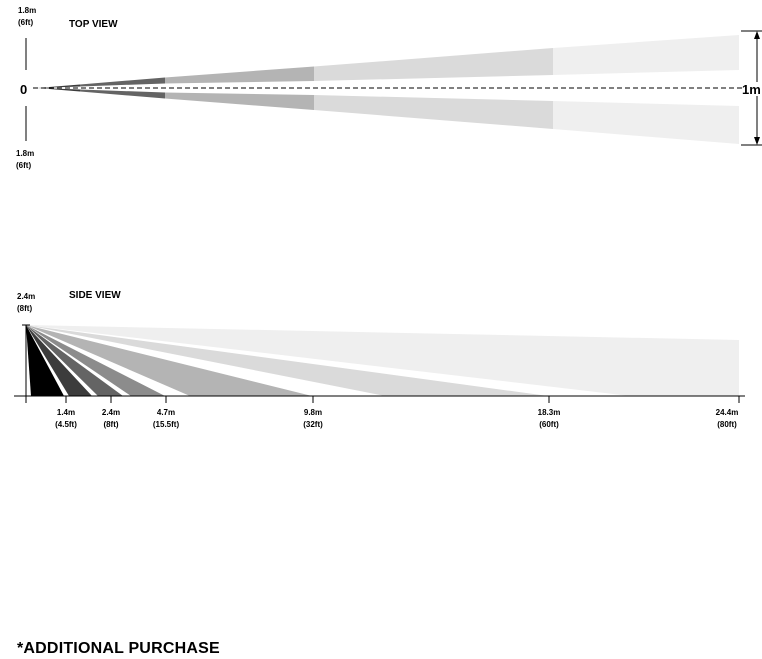  What do you see at coordinates (26, 296) in the screenshot?
I see `side-height-label: 2.4m` at bounding box center [26, 296].